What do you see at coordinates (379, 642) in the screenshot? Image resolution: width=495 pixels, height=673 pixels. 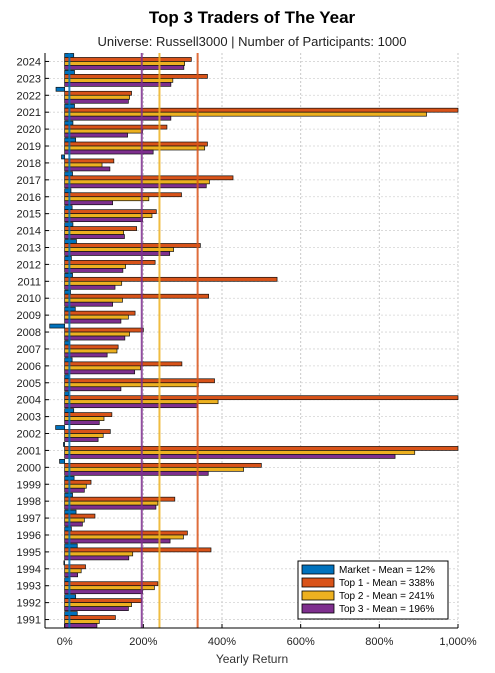 I see `x-tick-label: 800%` at bounding box center [379, 642].